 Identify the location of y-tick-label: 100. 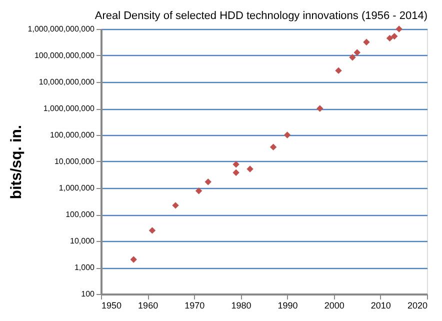
(88, 294).